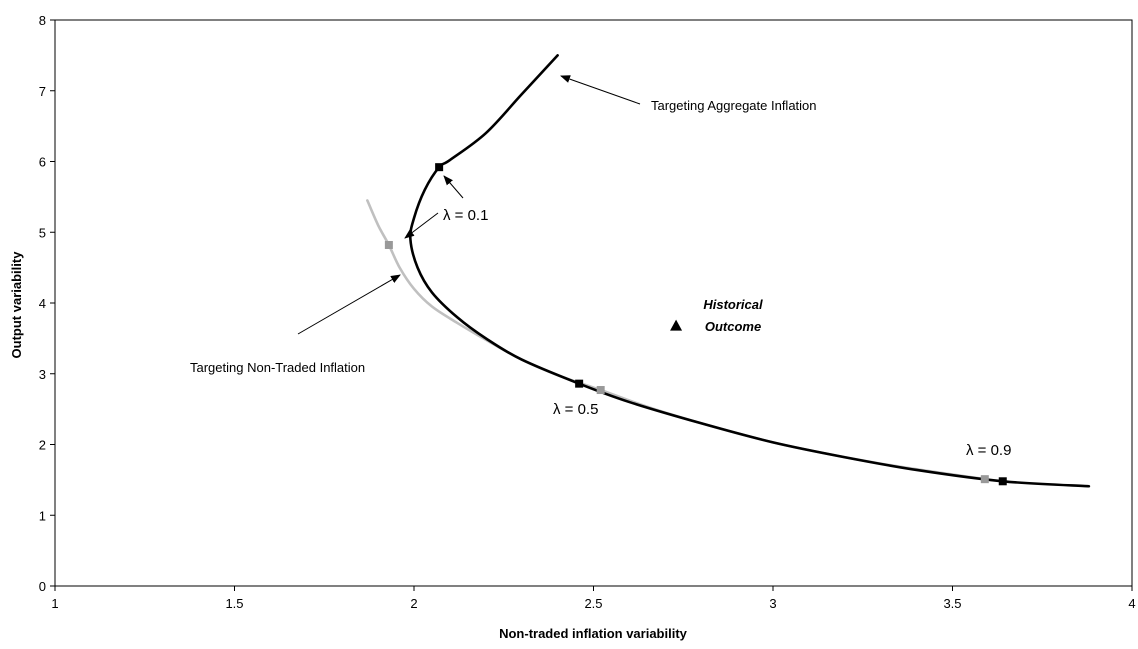  I want to click on lambda-01-arrow-a, so click(453, 187).